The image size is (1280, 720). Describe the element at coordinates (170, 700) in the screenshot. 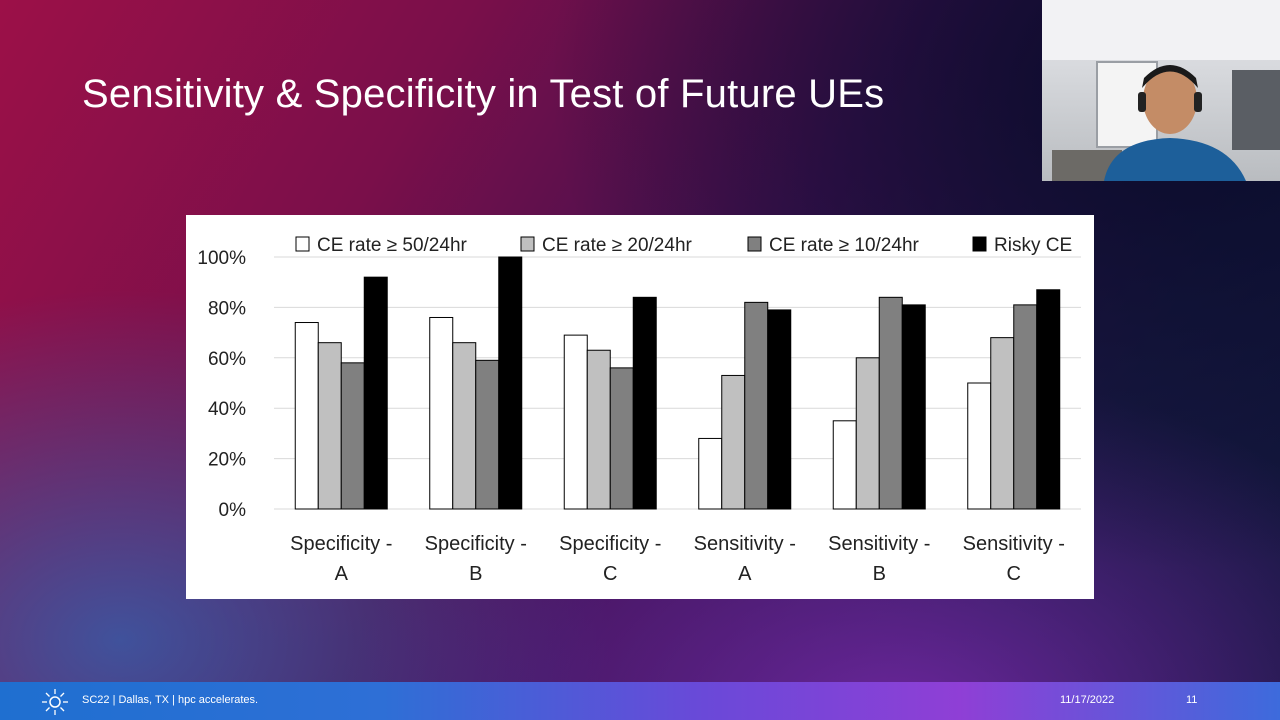

I see `footer-event-text: SC22 | Dallas, TX | hpc accelerates.` at that location.